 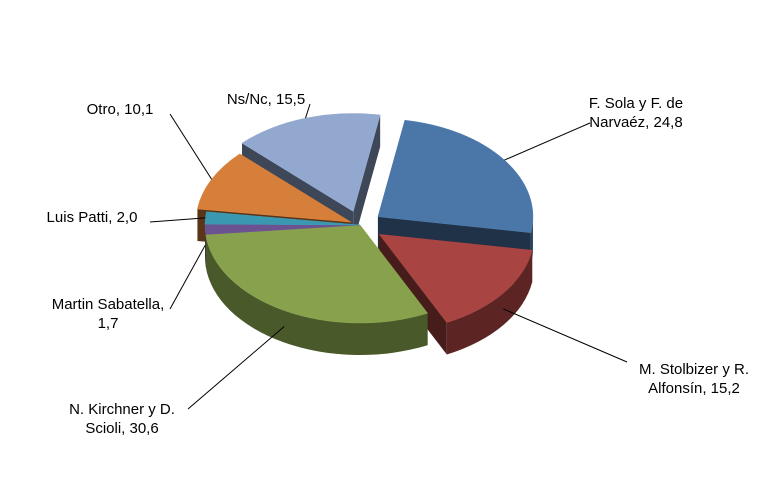 I want to click on data-label-line: Martin Sabatella,, so click(x=108, y=304).